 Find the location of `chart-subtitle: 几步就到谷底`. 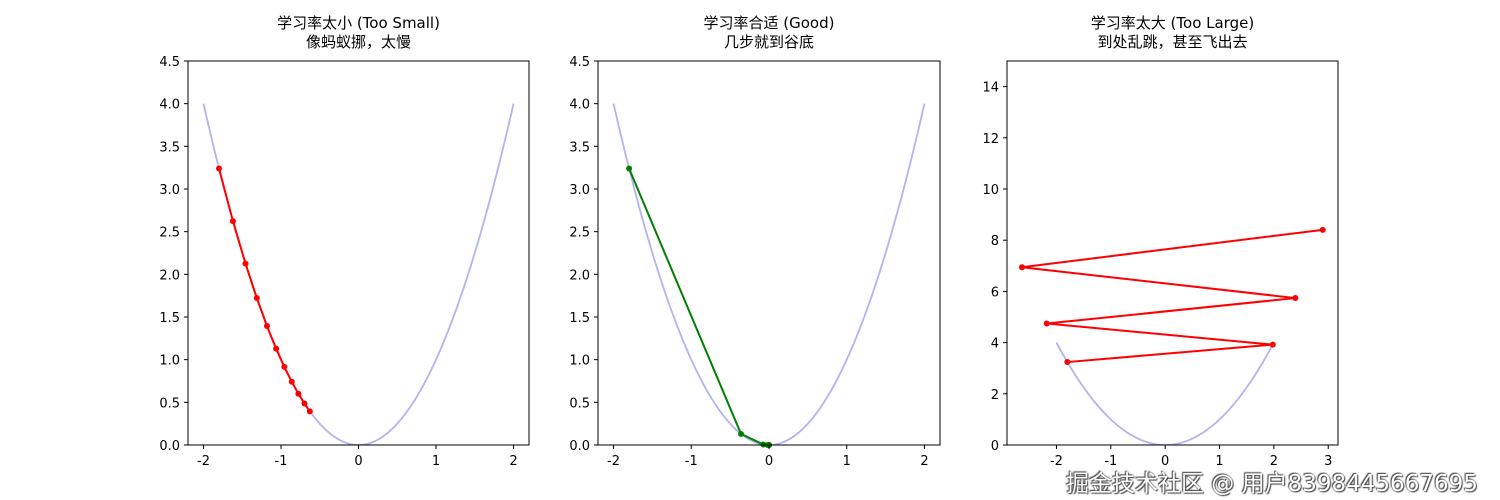

chart-subtitle: 几步就到谷底 is located at coordinates (769, 42).